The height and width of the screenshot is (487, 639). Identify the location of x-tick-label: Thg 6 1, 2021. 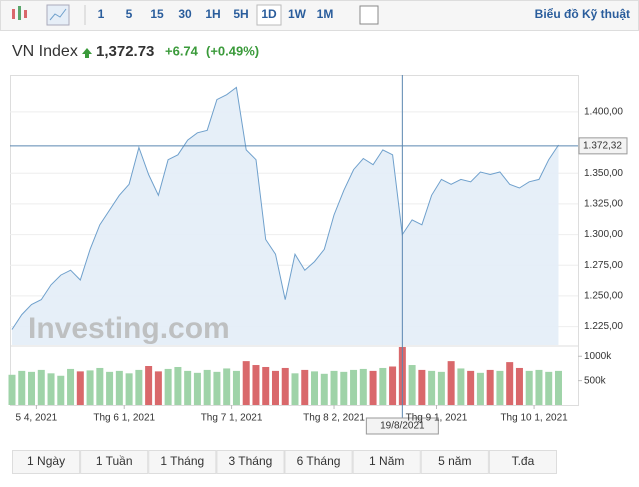
(124, 418).